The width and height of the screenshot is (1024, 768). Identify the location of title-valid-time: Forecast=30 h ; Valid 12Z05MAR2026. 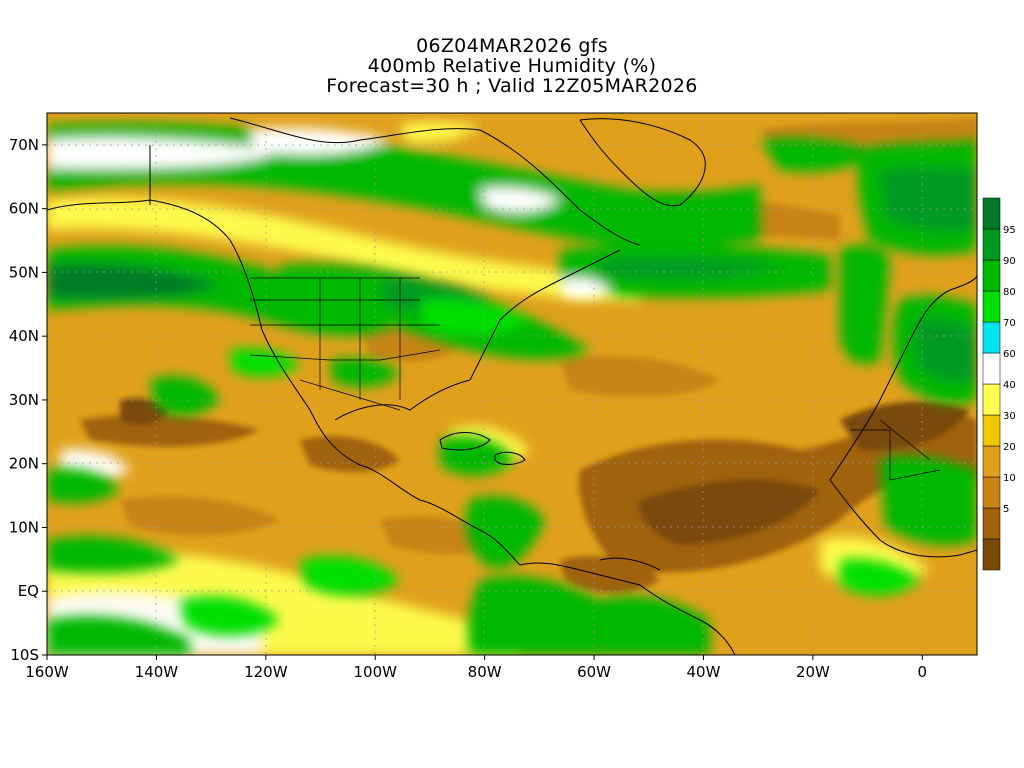
(512, 86).